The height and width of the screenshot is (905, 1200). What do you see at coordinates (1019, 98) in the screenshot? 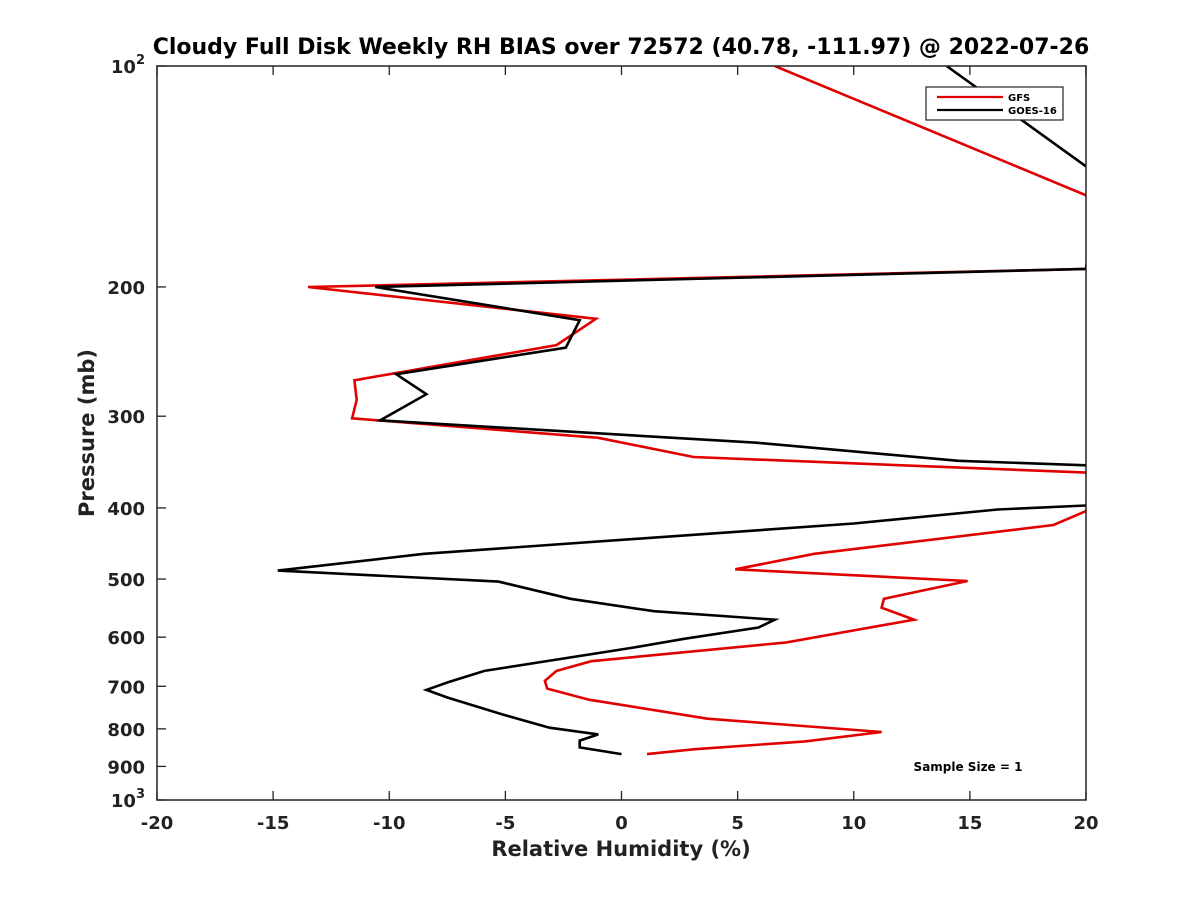
I see `legend-label-gfs: GFS` at bounding box center [1019, 98].